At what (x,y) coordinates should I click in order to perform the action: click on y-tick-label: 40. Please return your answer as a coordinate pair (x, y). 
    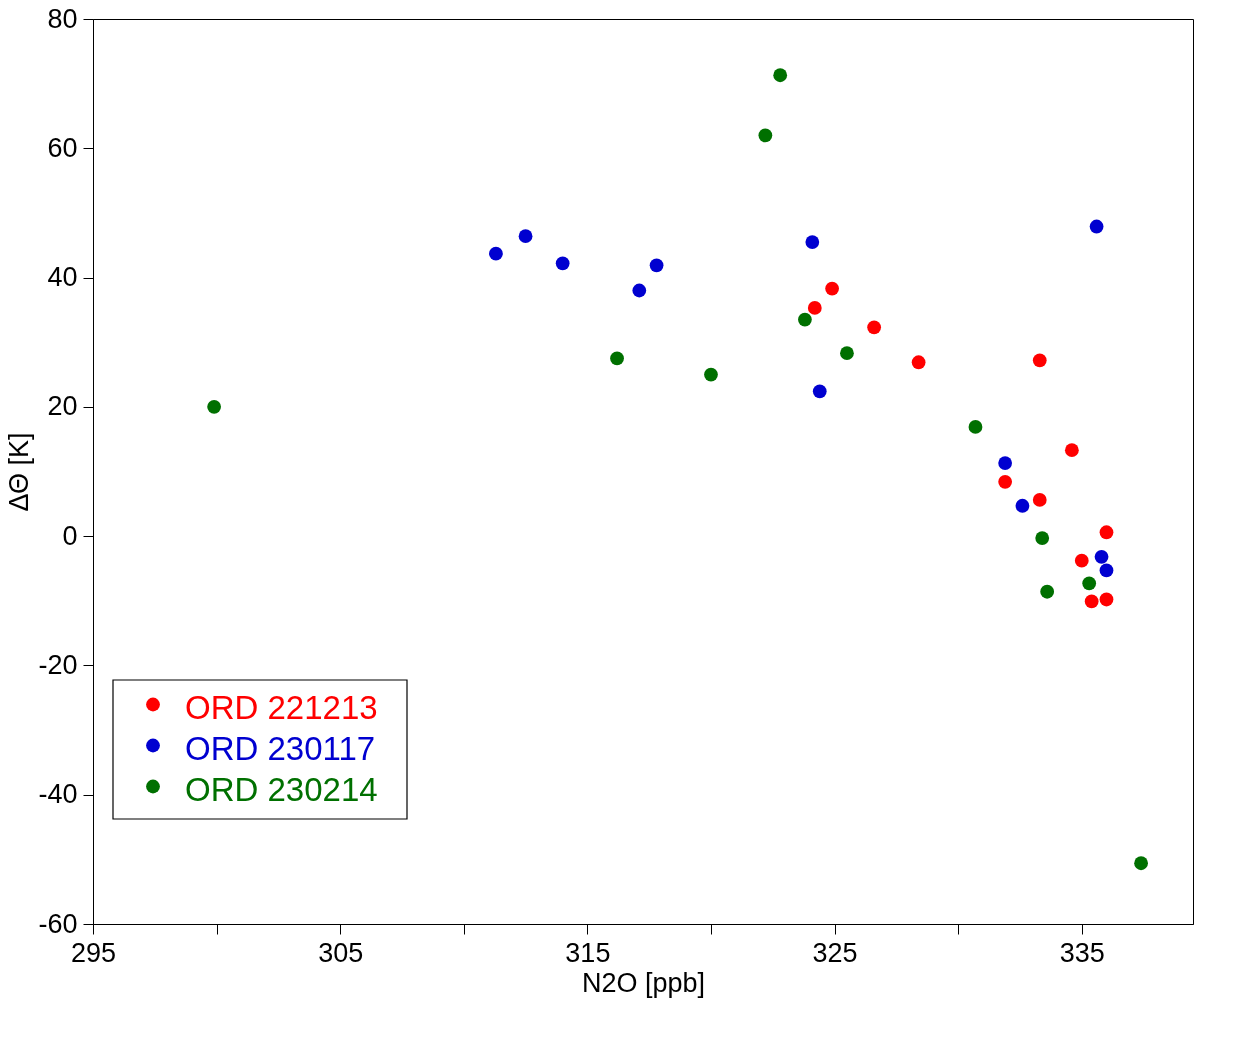
    Looking at the image, I should click on (62, 277).